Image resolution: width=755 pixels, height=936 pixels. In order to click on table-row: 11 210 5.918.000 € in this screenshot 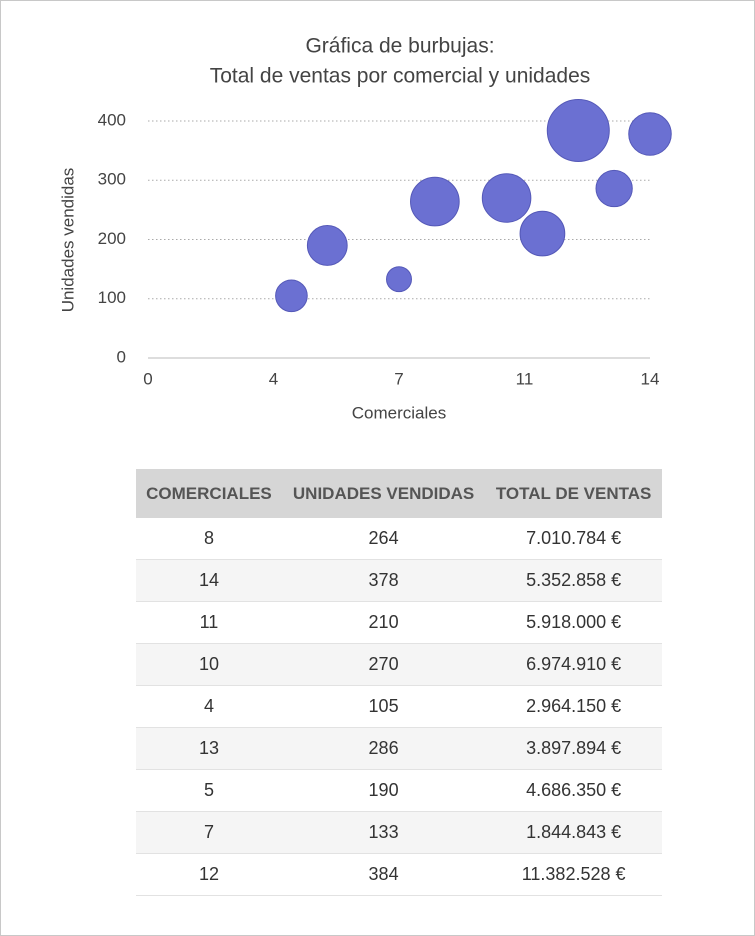, I will do `click(399, 622)`.